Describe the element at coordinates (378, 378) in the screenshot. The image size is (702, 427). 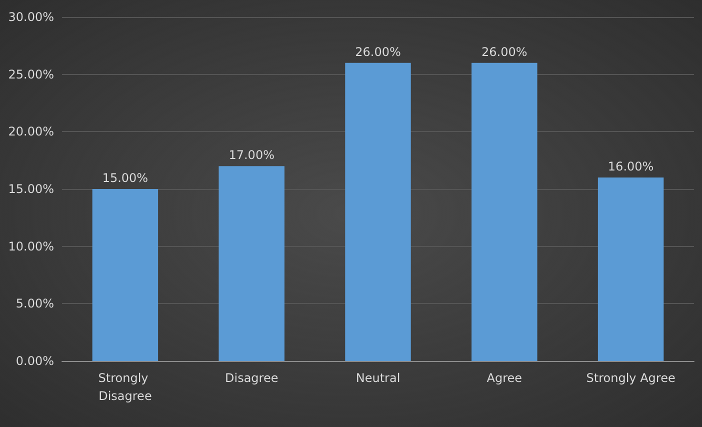
I see `x-tick-label: Neutral` at that location.